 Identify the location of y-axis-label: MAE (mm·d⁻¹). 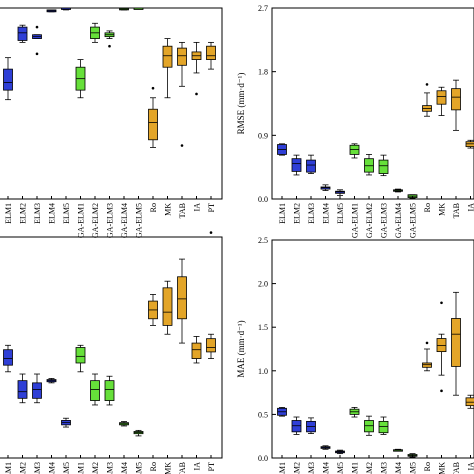
(241, 348).